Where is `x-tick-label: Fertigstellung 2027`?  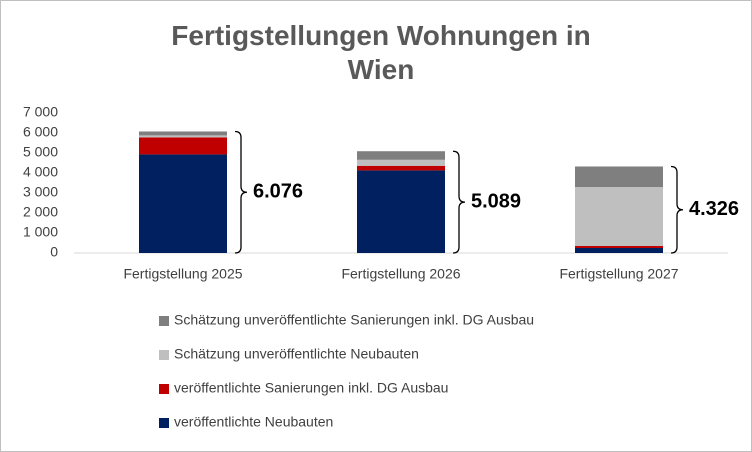 x-tick-label: Fertigstellung 2027 is located at coordinates (618, 274).